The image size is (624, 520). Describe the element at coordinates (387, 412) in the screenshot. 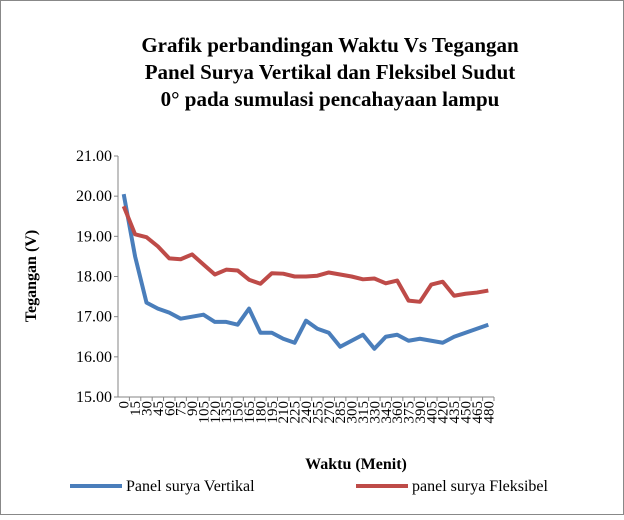

I see `x-tick-label: 345` at that location.